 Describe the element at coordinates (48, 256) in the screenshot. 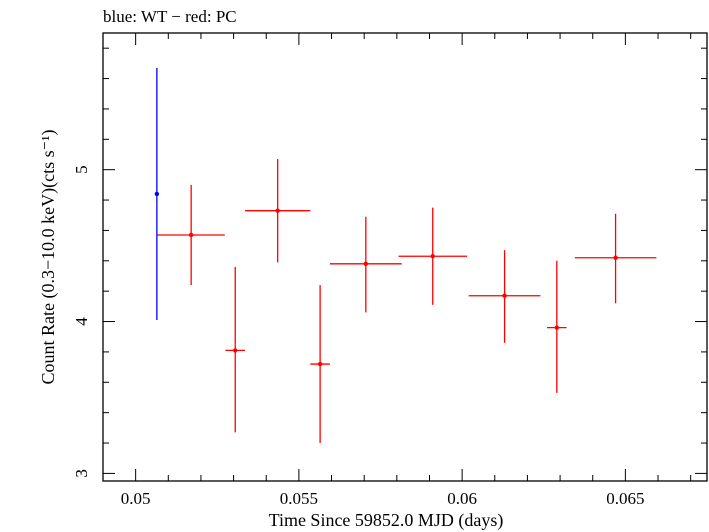

I see `y-axis-label: Count Rate (0.3−10.0 keV)(cts s⁻¹)` at that location.